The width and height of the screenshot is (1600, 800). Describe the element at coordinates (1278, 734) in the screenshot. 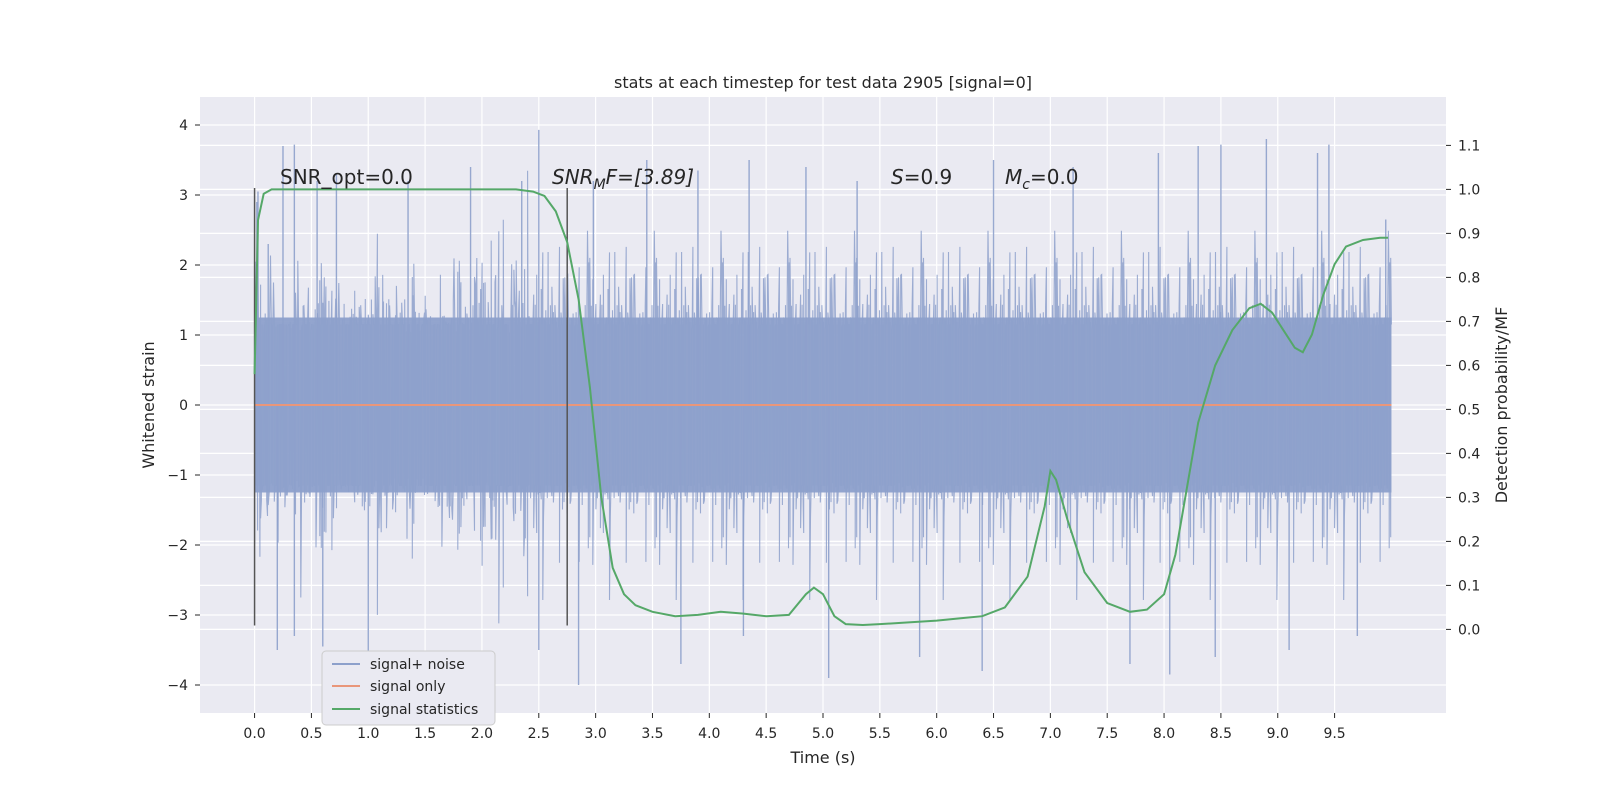

I see `x-tick-label: 9.0` at that location.